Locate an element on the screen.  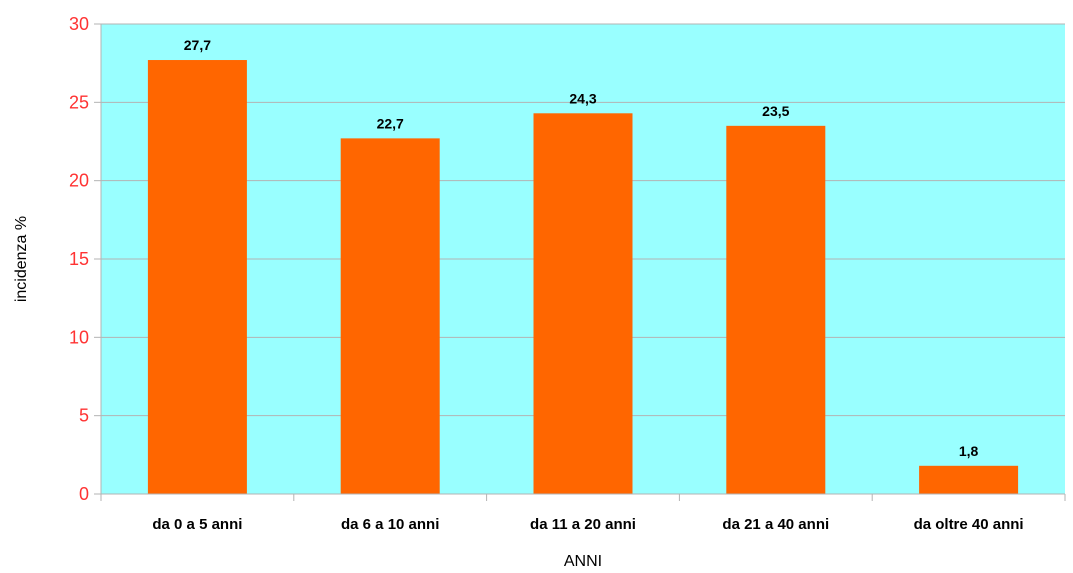
data-label: 1,8 is located at coordinates (969, 451).